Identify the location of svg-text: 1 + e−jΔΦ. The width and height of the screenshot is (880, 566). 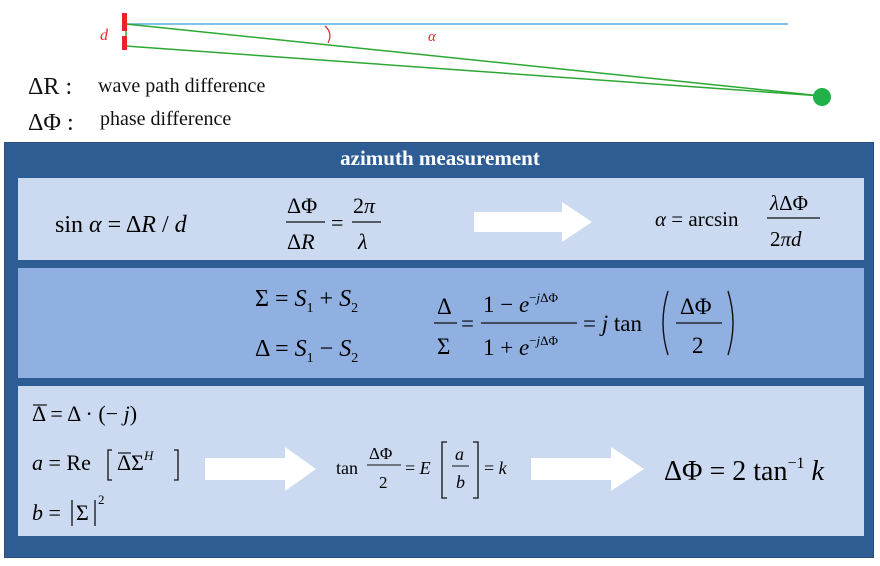
(521, 346).